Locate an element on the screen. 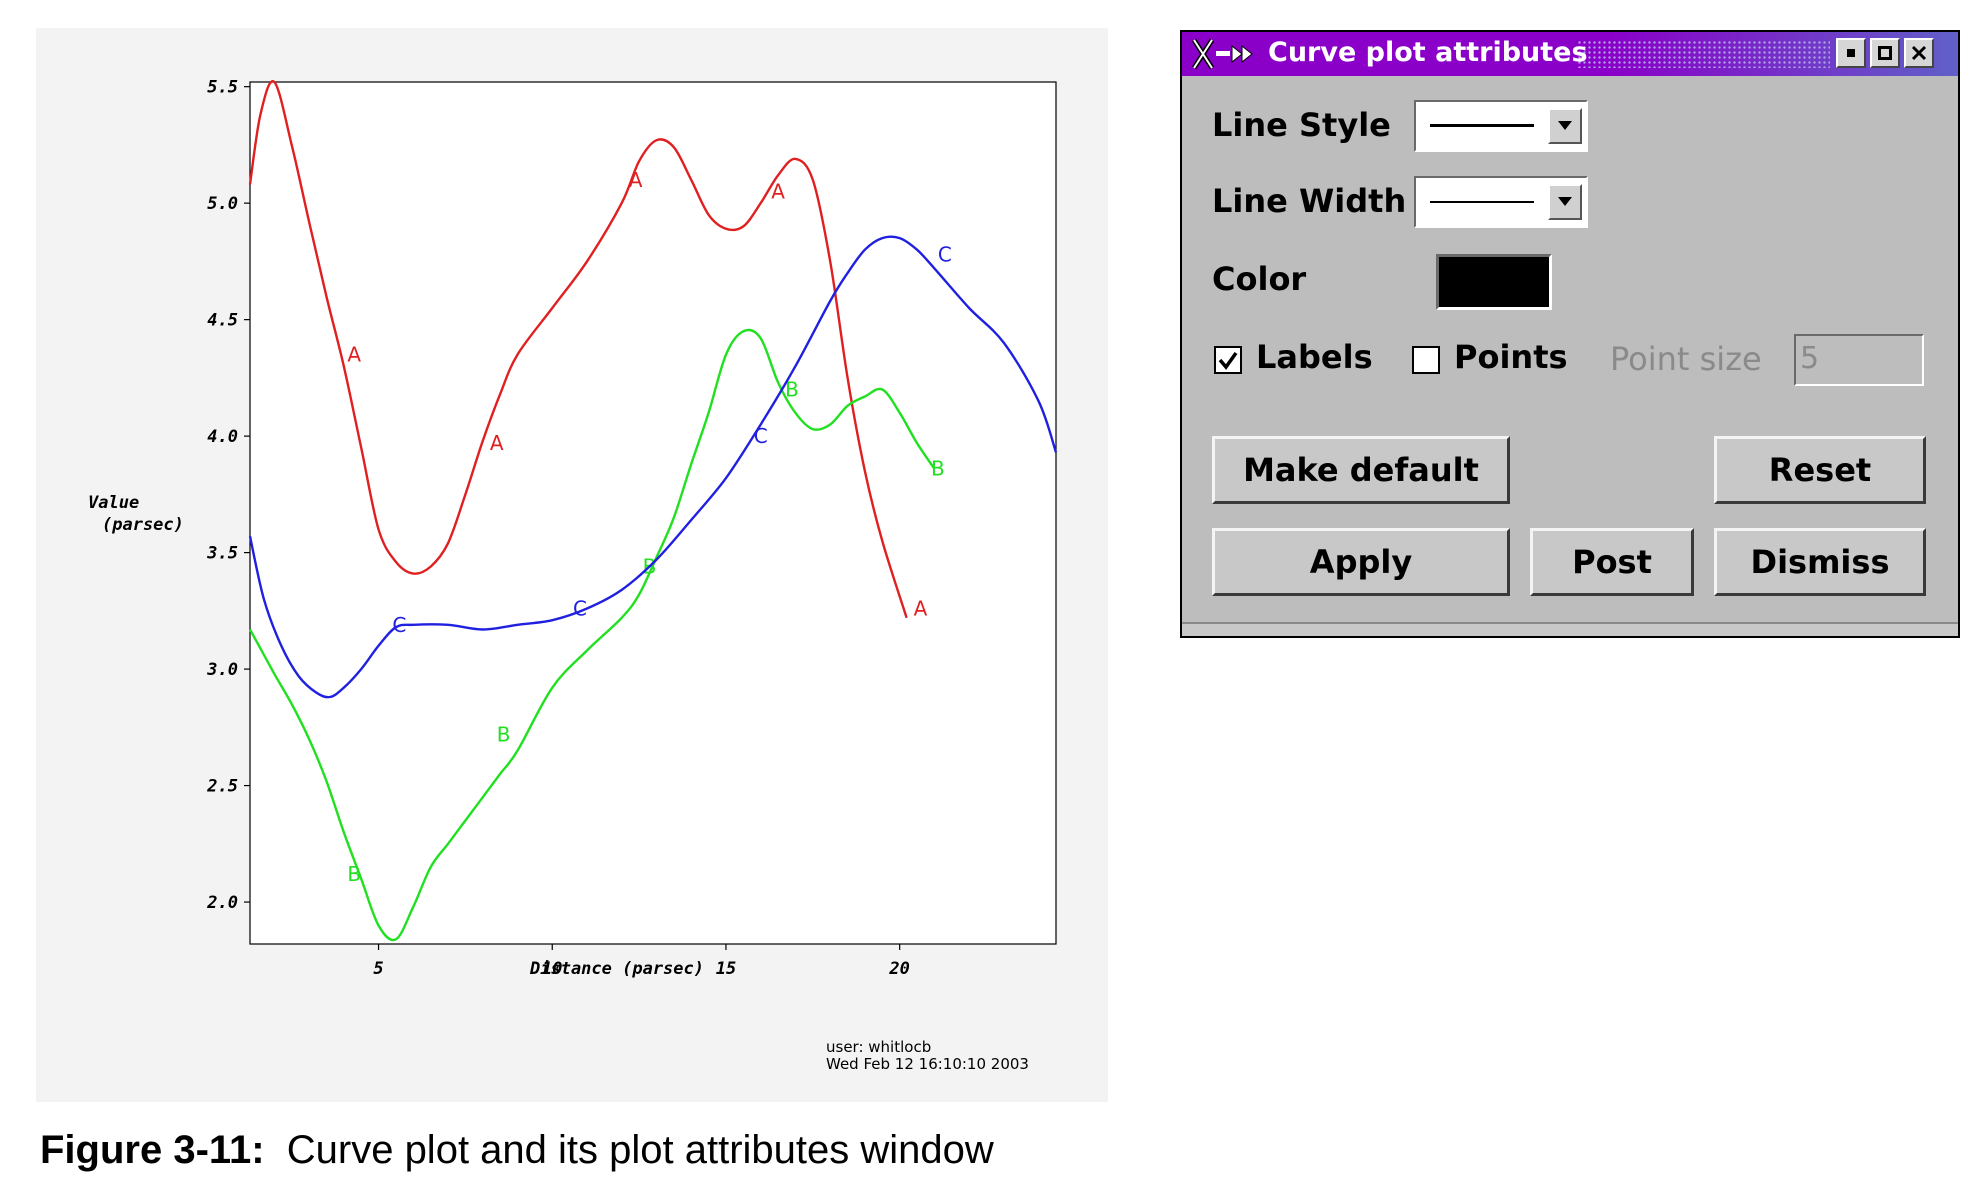  x-tick-label: 10 is located at coordinates (552, 969).